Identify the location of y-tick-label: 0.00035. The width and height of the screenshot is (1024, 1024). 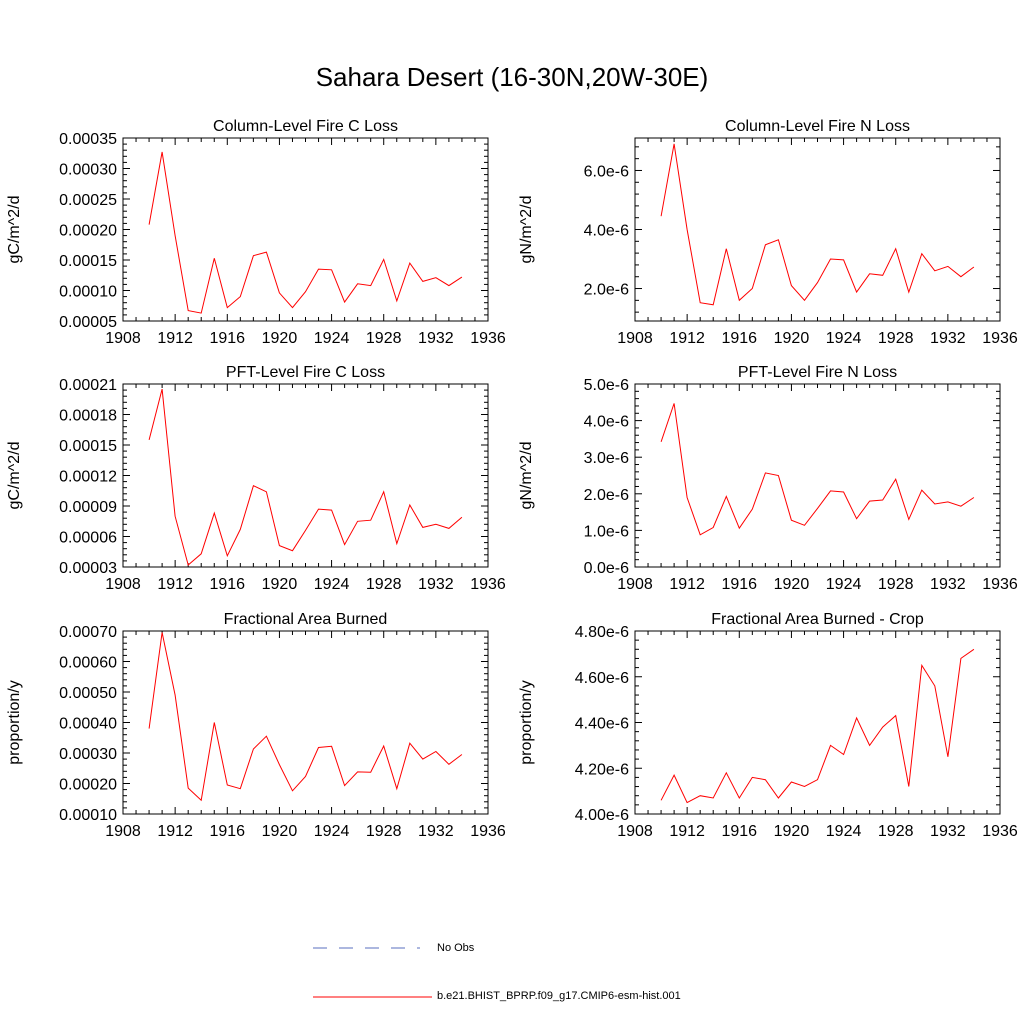
(88, 139).